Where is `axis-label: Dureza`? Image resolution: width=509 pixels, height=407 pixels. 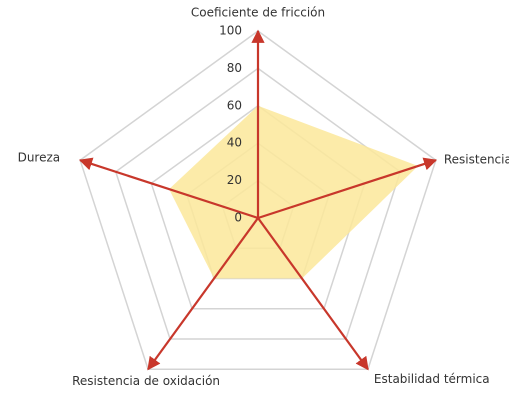 axis-label: Dureza is located at coordinates (39, 158).